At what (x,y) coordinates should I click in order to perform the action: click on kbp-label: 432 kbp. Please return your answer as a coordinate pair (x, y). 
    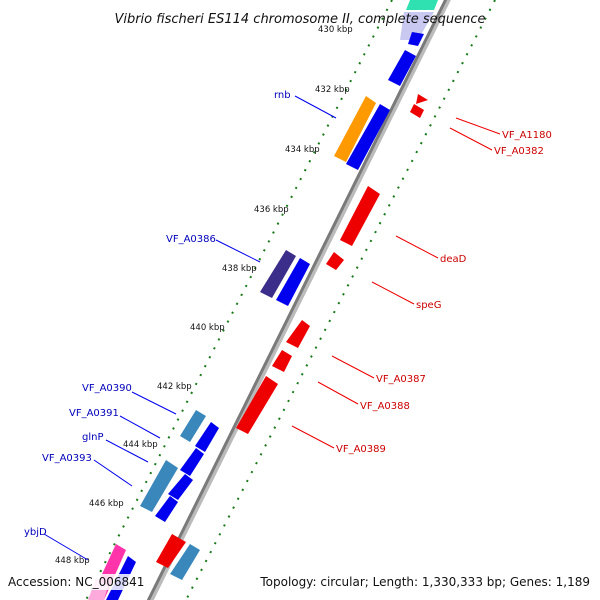
    Looking at the image, I should click on (332, 90).